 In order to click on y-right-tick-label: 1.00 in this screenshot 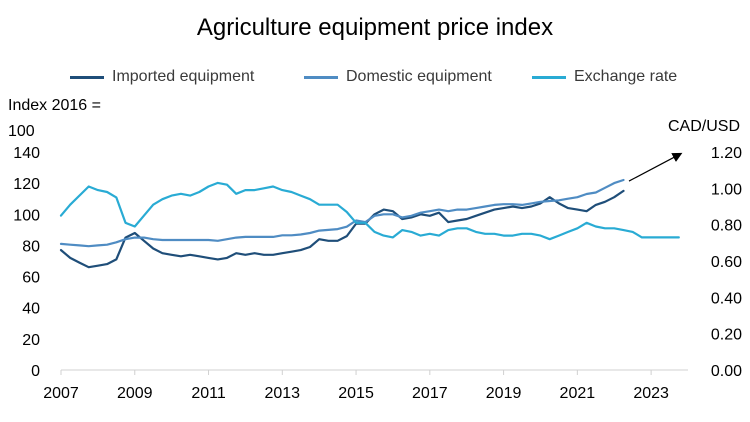, I will do `click(726, 189)`.